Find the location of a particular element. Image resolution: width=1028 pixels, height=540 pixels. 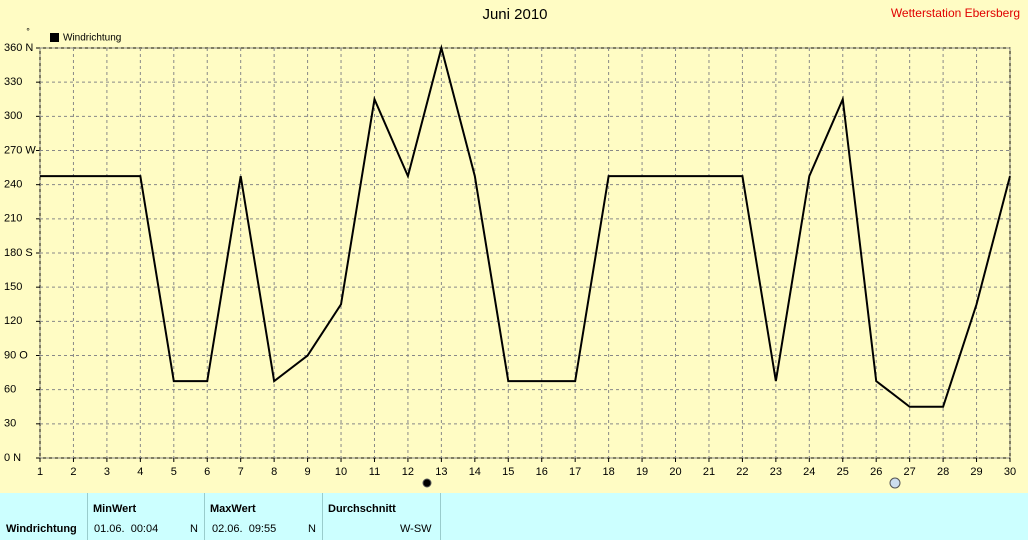

x-tick-label: 22 is located at coordinates (742, 472).